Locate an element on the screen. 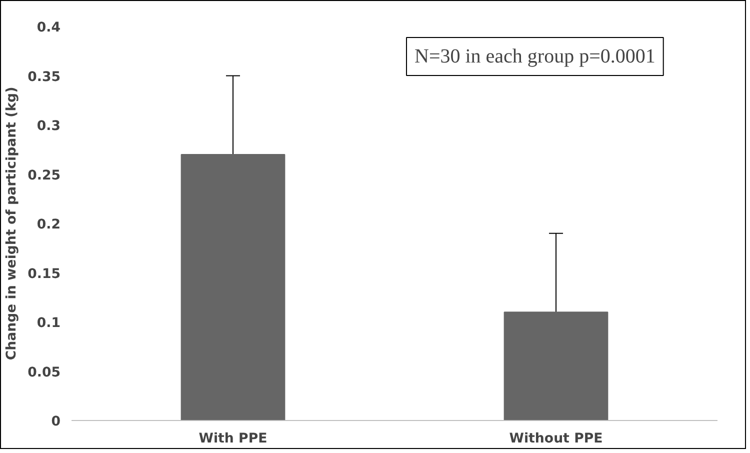 The image size is (750, 453). x-tick-label: With PPE is located at coordinates (233, 439).